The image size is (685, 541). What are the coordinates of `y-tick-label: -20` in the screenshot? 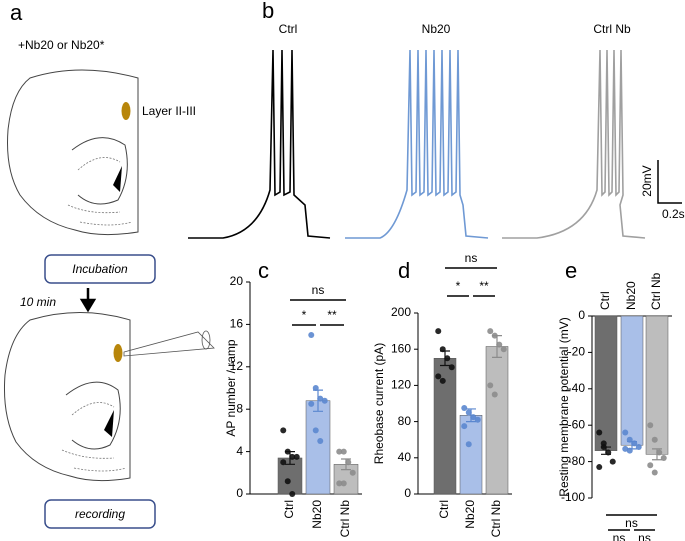 It's located at (577, 352).